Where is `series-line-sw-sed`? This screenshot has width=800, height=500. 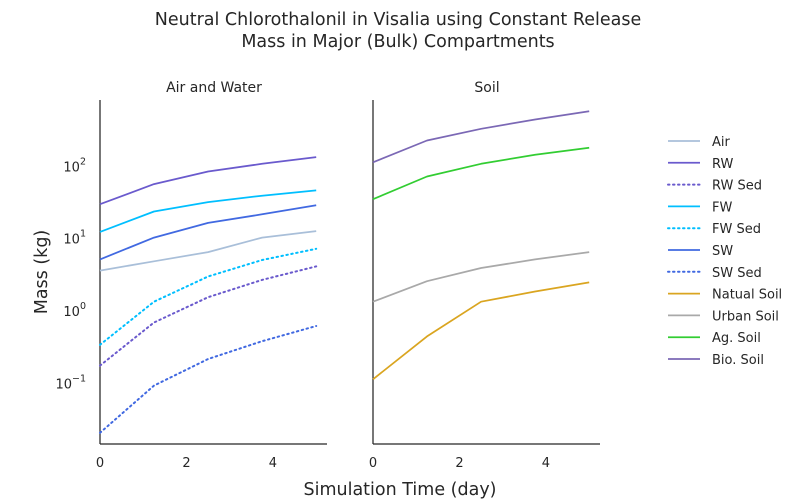 series-line-sw-sed is located at coordinates (208, 379).